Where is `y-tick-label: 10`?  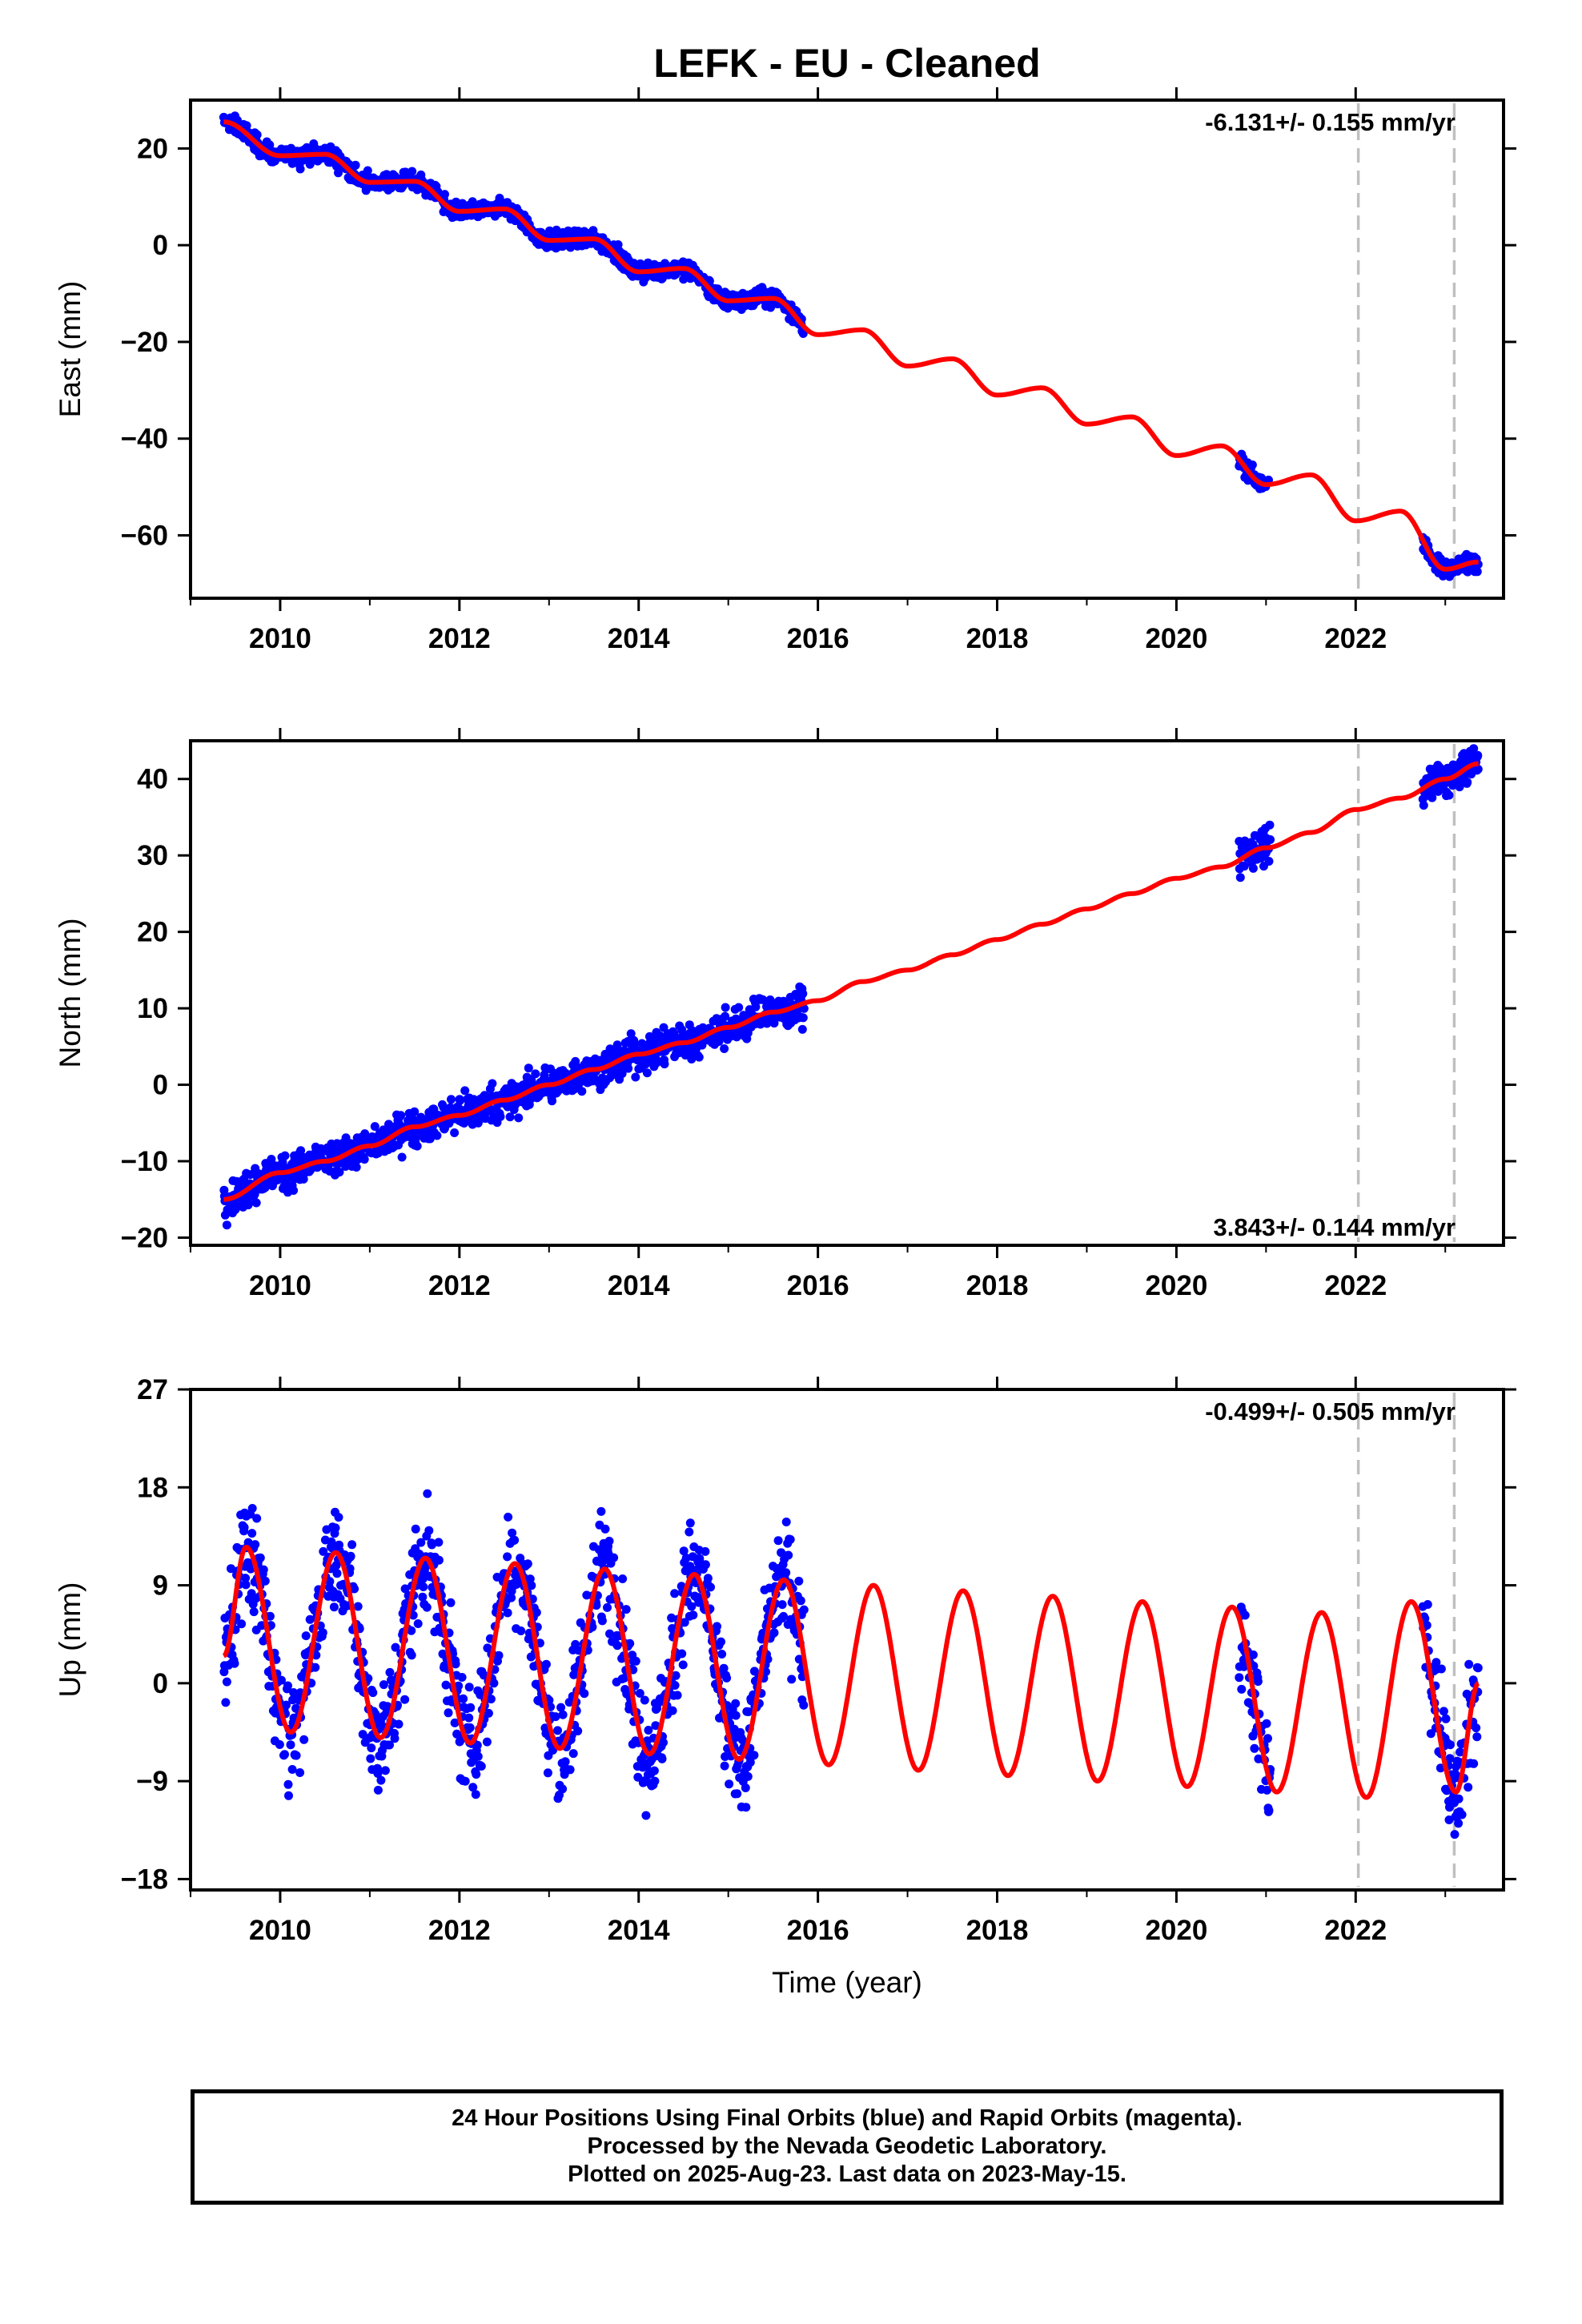 y-tick-label: 10 is located at coordinates (152, 1008).